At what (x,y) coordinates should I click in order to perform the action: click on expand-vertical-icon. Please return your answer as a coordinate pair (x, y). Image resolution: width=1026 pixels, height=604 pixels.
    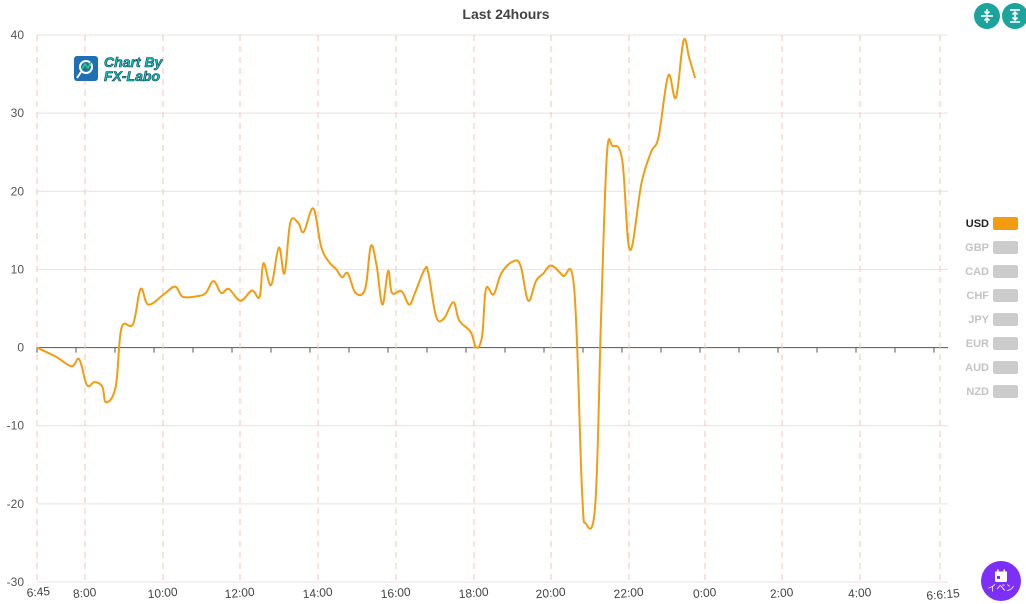
    Looking at the image, I should click on (1015, 16).